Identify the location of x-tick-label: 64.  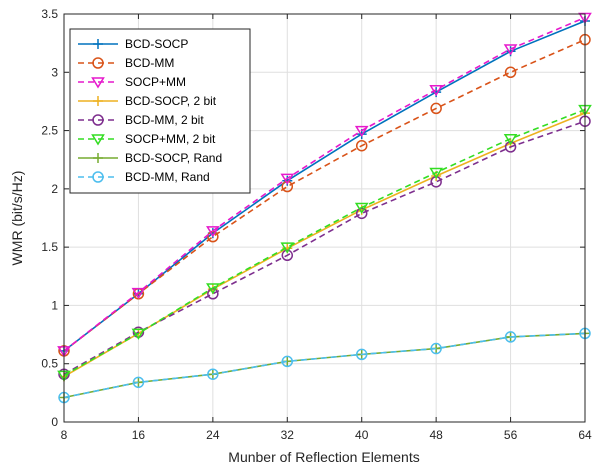
(585, 435).